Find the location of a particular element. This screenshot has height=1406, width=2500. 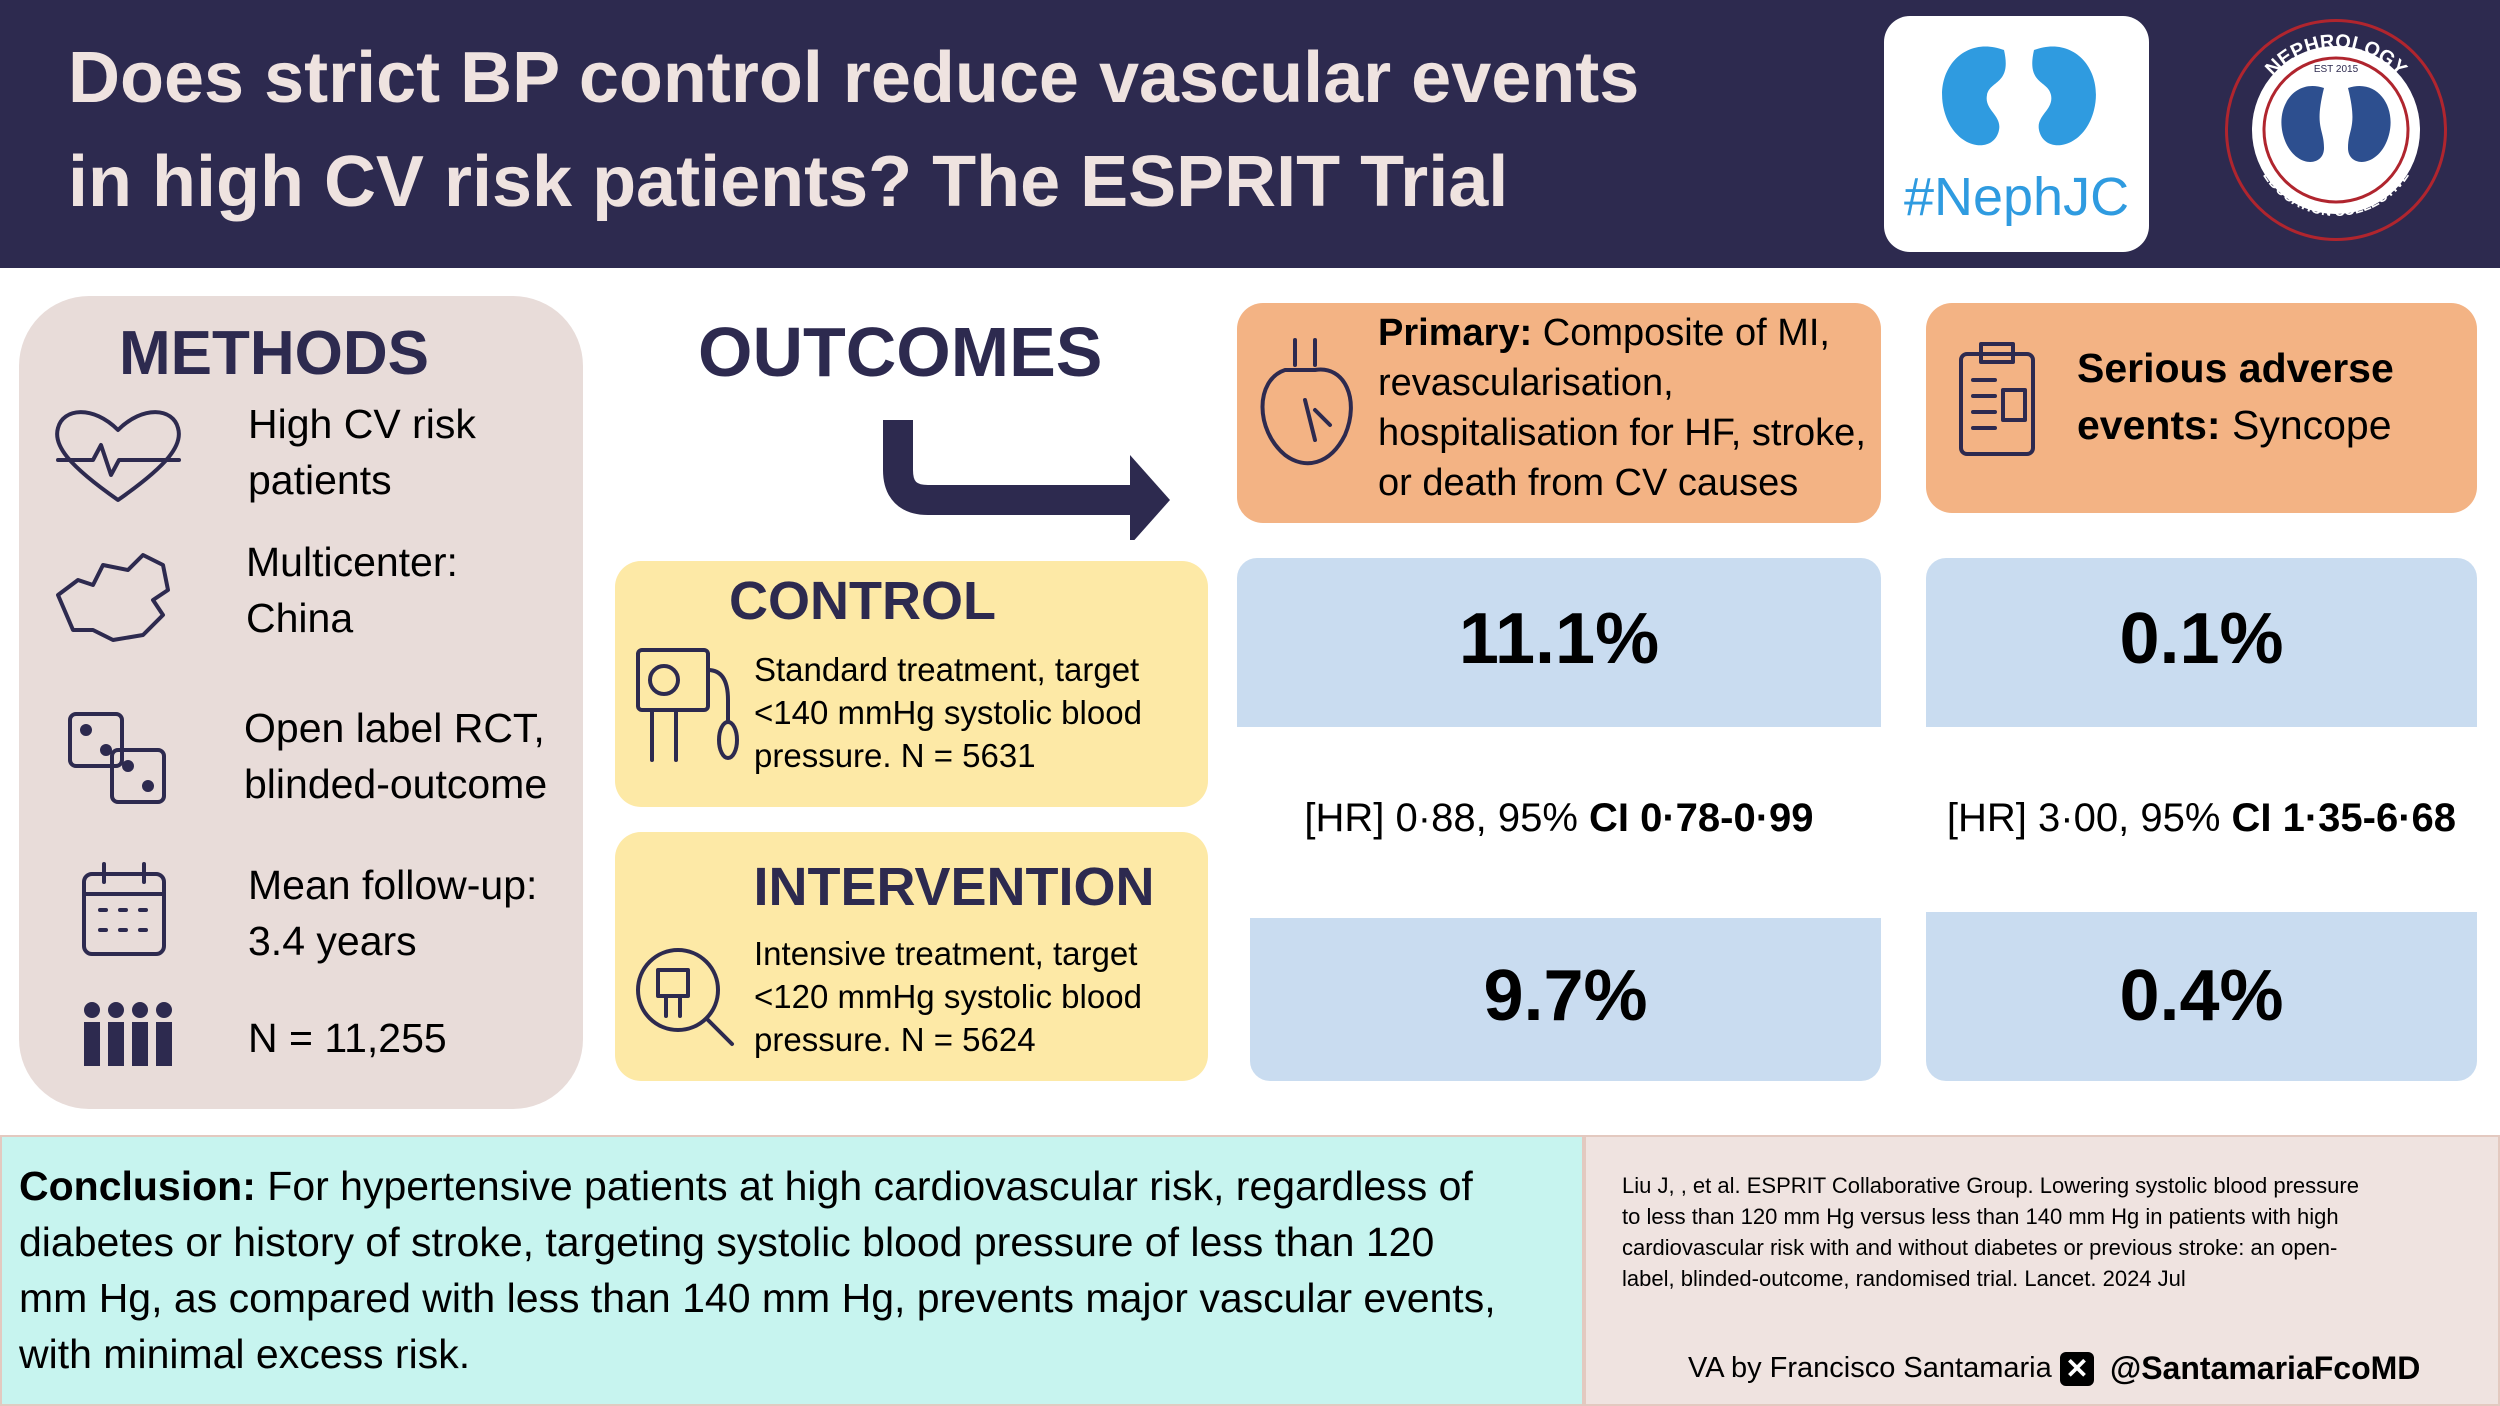

serious-label: Serious adverse is located at coordinates (2235, 368).